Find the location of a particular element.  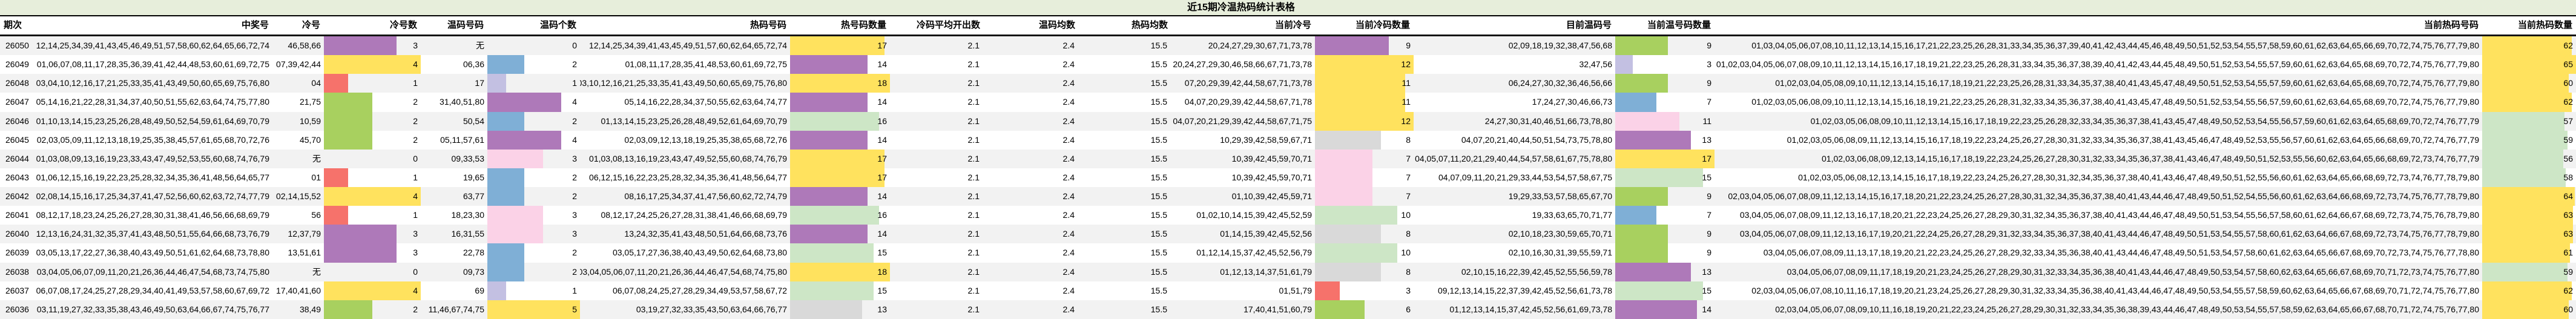

cell-cur_hot_n: 60 is located at coordinates (2529, 84).